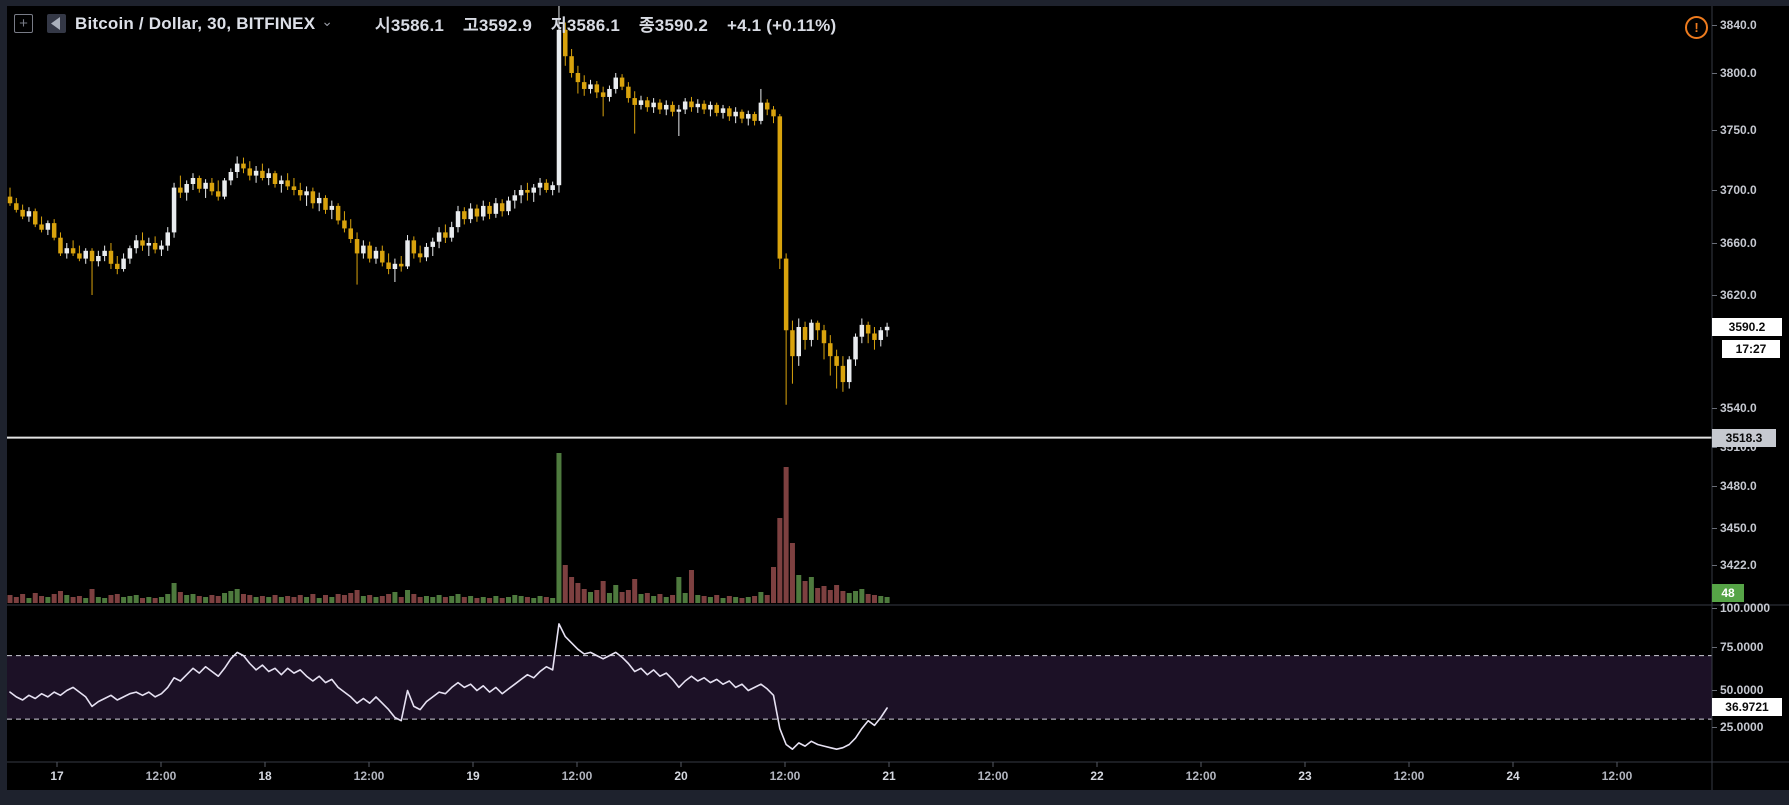 Image resolution: width=1789 pixels, height=805 pixels. I want to click on time-axis-label: 23, so click(1305, 776).